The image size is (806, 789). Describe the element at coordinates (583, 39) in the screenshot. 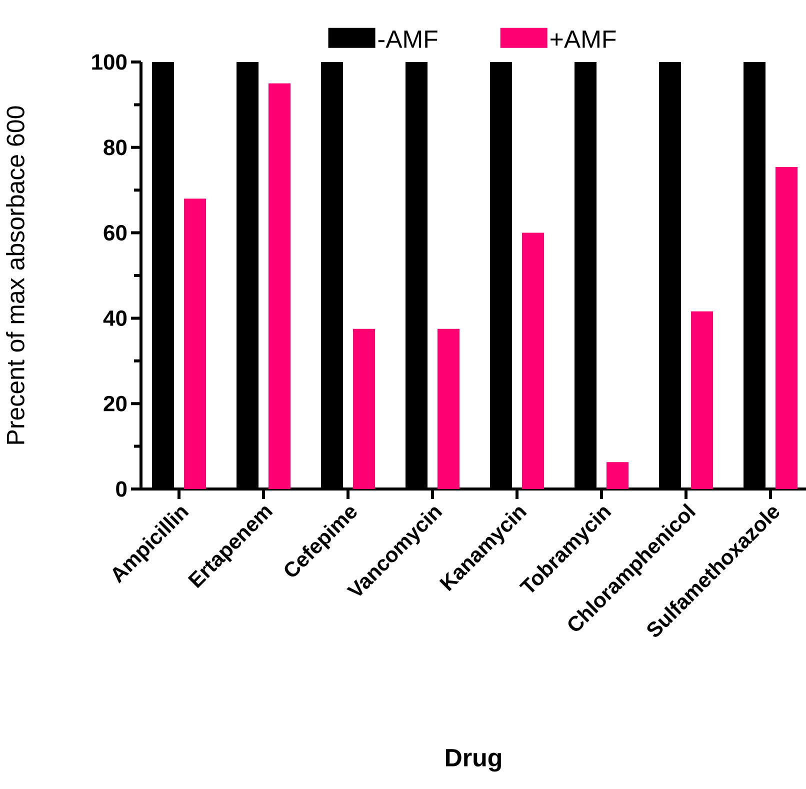

I see `legend-label: +AMF` at that location.